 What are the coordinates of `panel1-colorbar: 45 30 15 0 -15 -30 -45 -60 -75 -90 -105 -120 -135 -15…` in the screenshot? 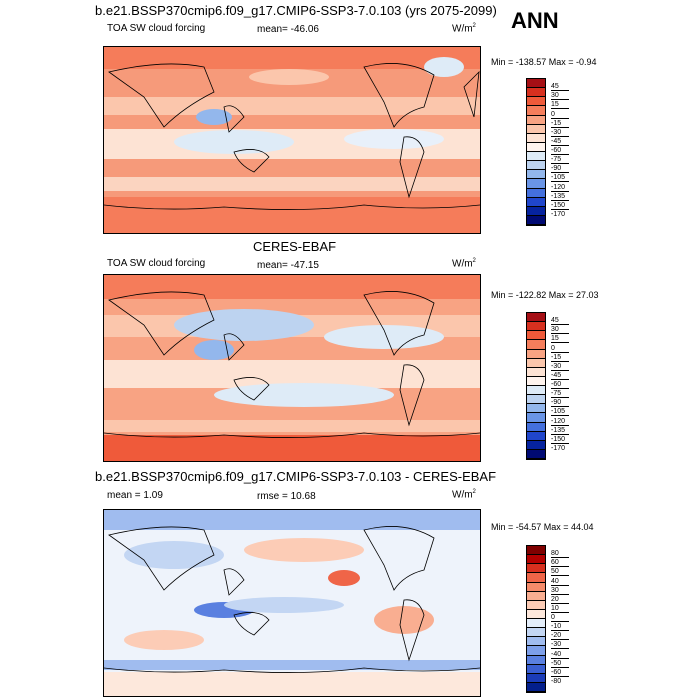 It's located at (547, 152).